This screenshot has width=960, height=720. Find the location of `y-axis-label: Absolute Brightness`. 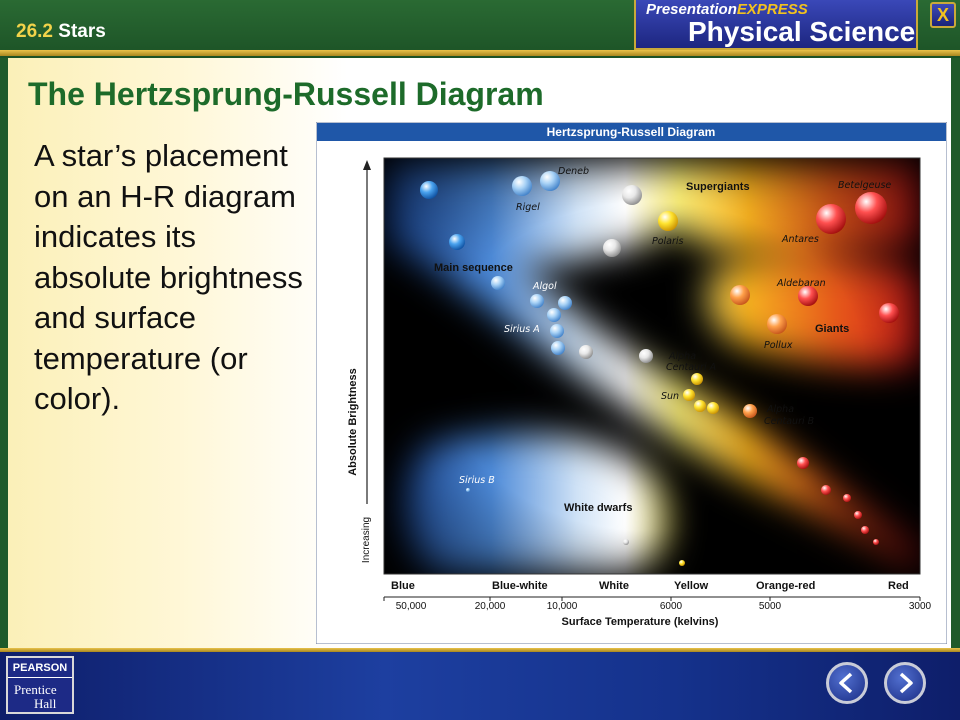

y-axis-label: Absolute Brightness is located at coordinates (353, 422).